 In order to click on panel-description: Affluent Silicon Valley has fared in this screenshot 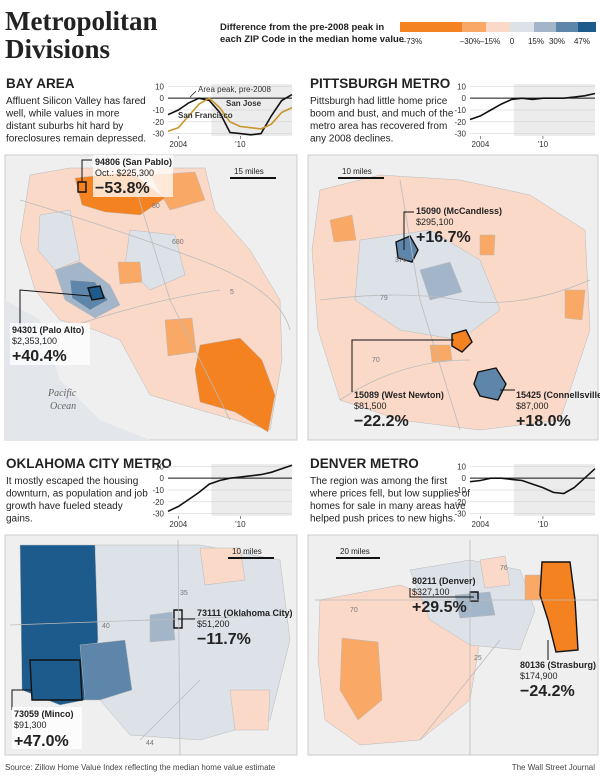, I will do `click(76, 101)`.